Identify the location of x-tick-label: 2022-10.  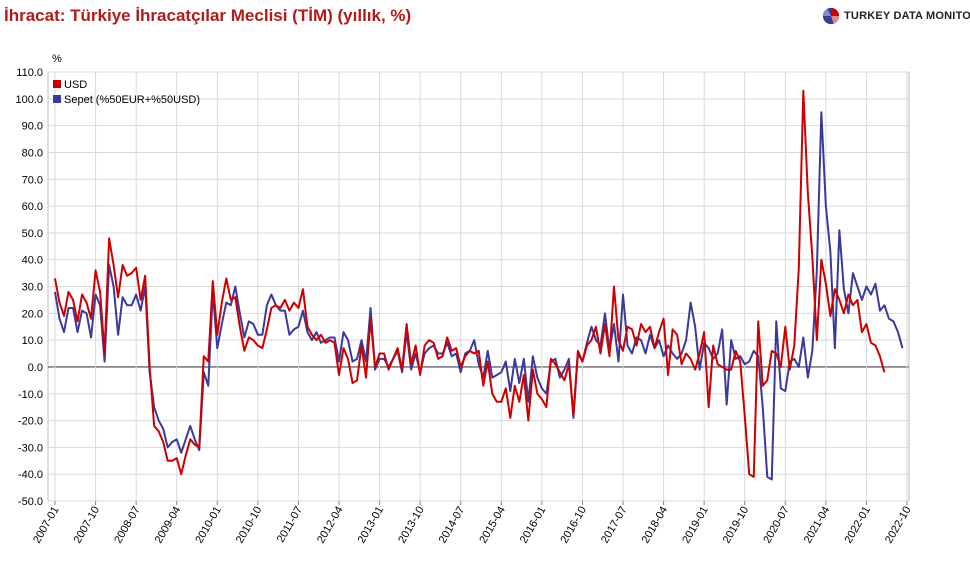
(898, 525).